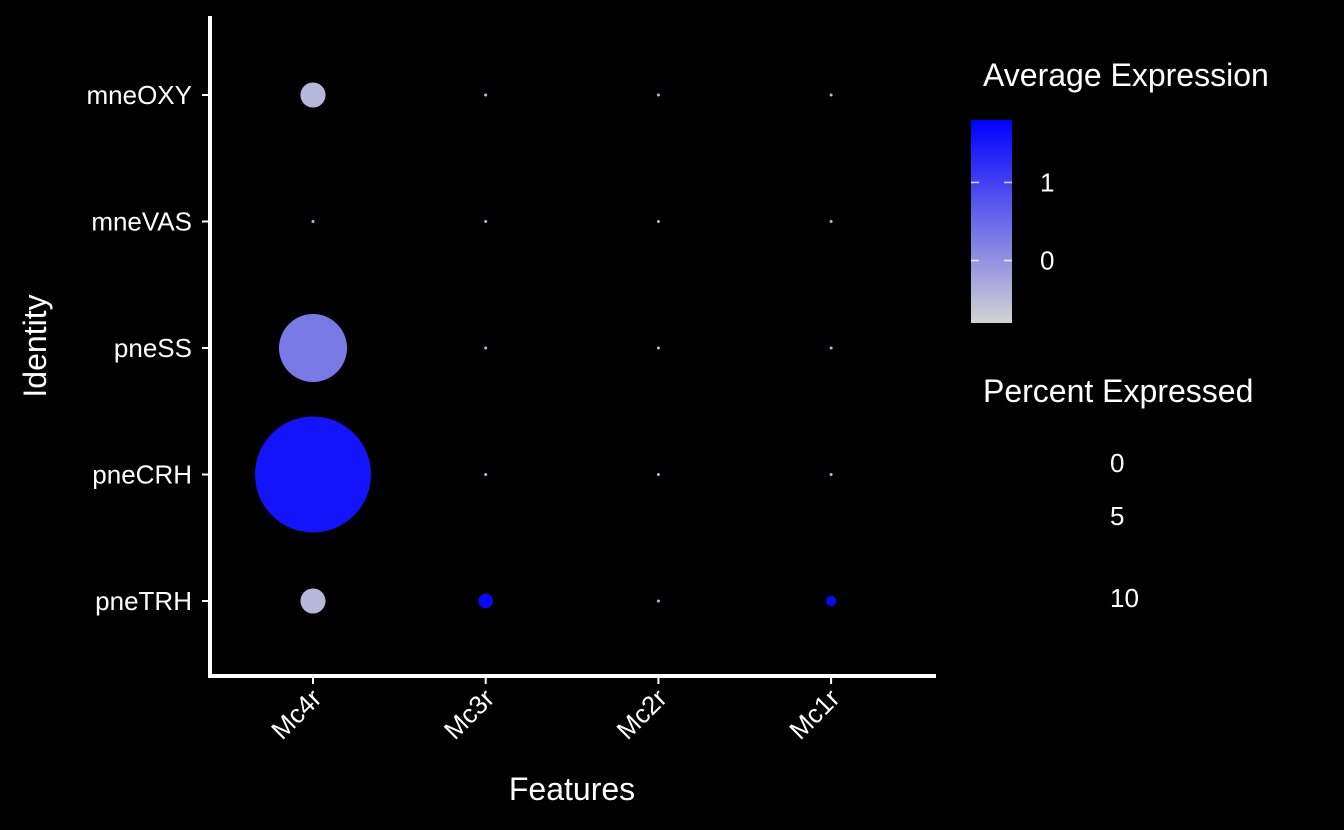 This screenshot has width=1344, height=830. I want to click on y-tick-label: pneSS, so click(153, 348).